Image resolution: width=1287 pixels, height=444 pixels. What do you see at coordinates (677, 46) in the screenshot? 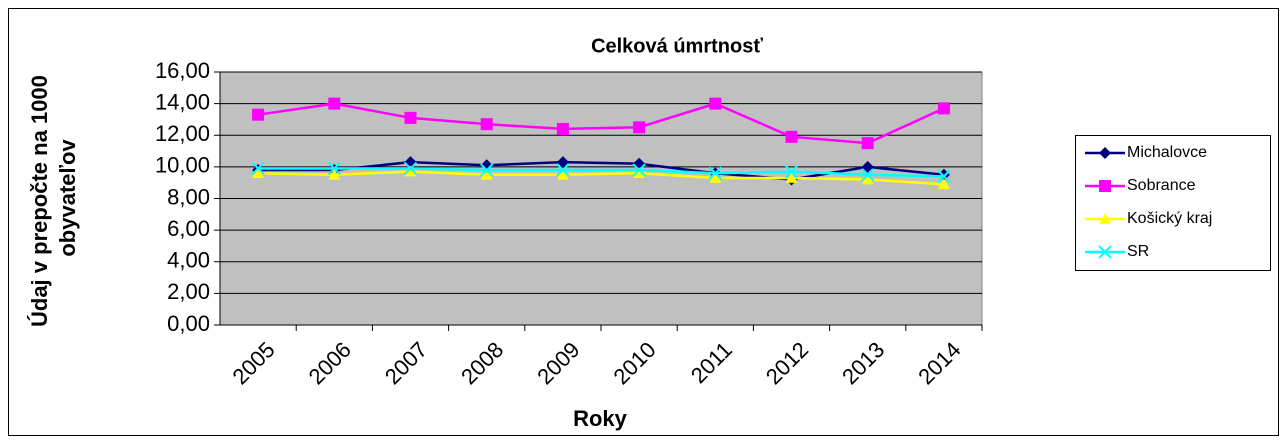
I see `chart-title: Celková úmrtnosť` at bounding box center [677, 46].